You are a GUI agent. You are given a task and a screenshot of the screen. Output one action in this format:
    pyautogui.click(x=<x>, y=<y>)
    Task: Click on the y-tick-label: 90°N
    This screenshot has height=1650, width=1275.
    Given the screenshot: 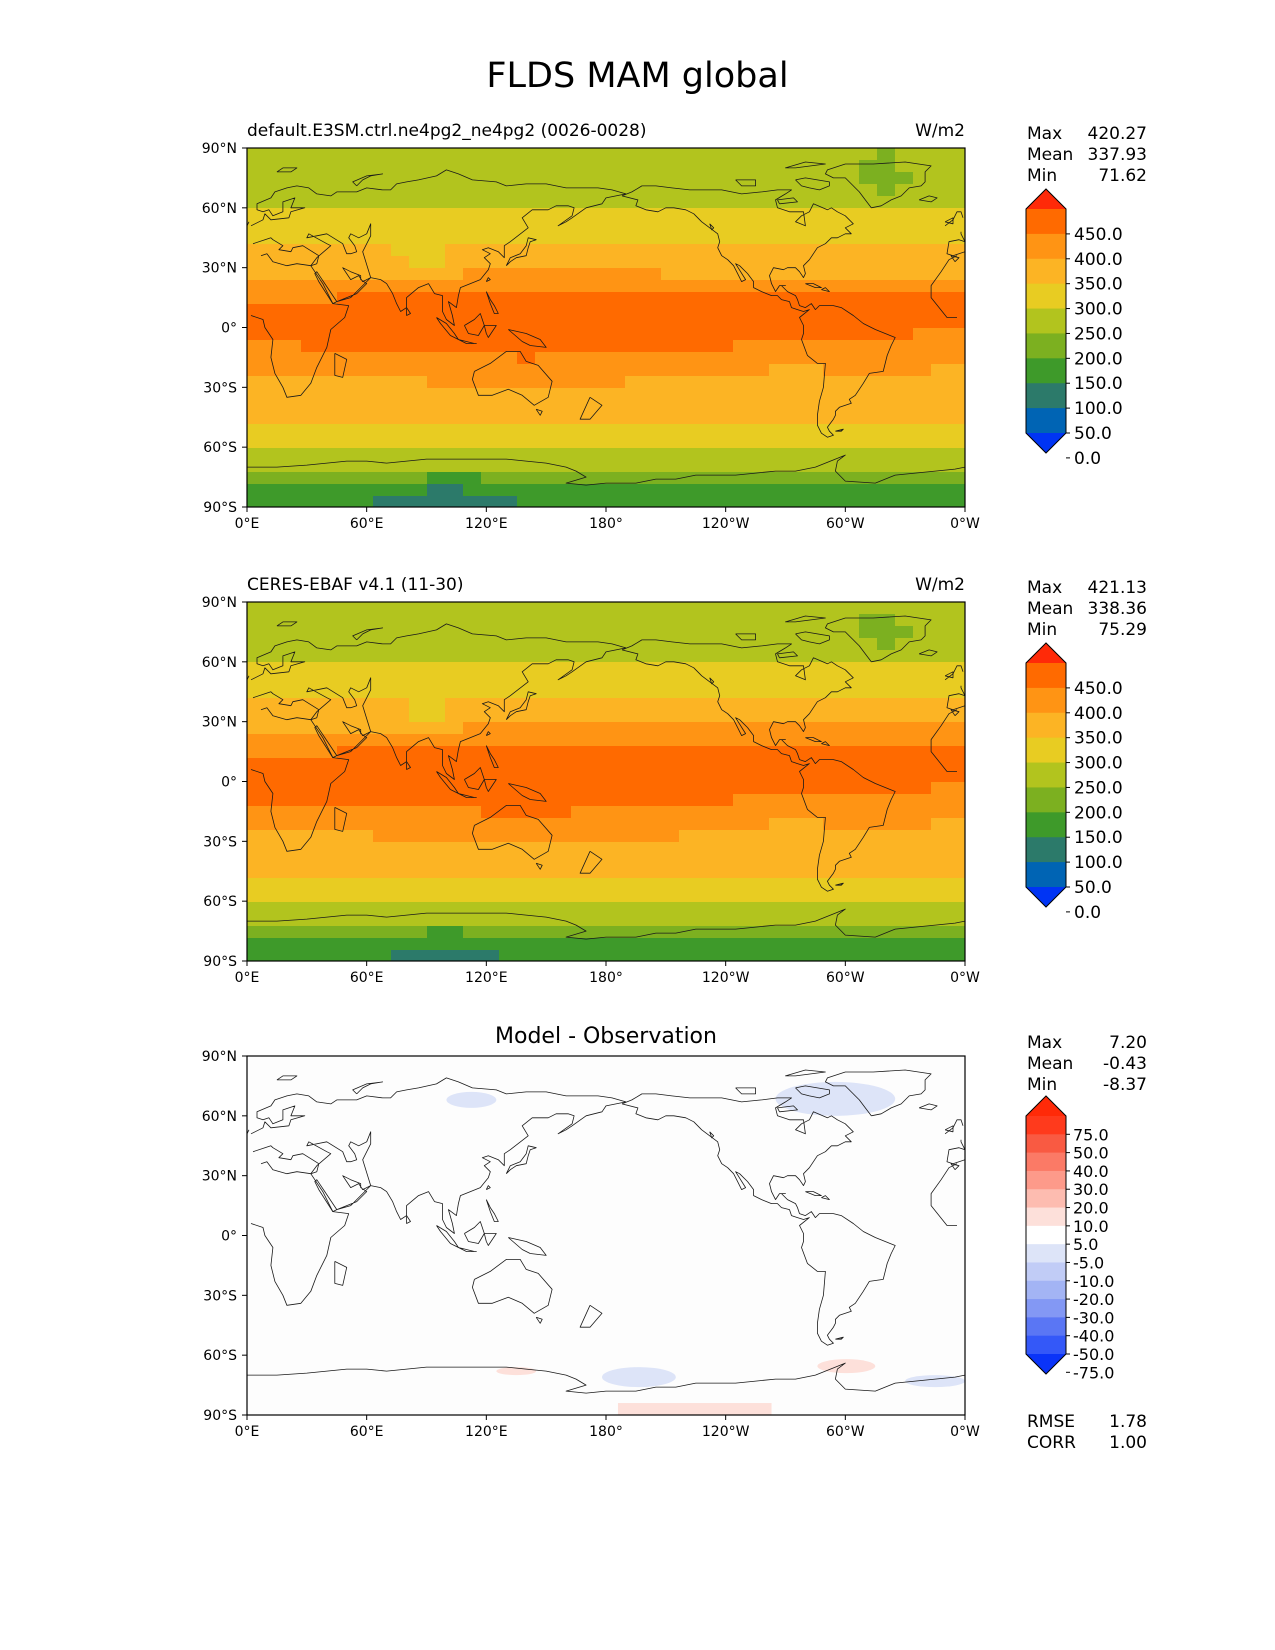 What is the action you would take?
    pyautogui.click(x=219, y=603)
    